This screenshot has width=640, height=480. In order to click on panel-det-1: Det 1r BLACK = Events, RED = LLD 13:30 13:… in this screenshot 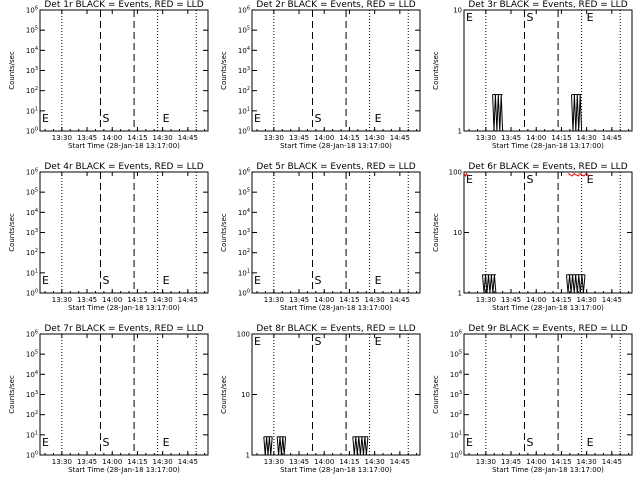, I will do `click(108, 75)`.